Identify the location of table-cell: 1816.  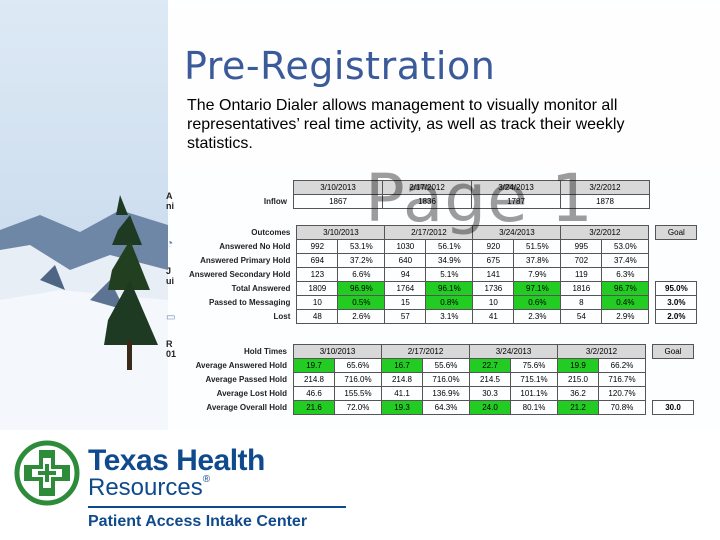
(581, 288).